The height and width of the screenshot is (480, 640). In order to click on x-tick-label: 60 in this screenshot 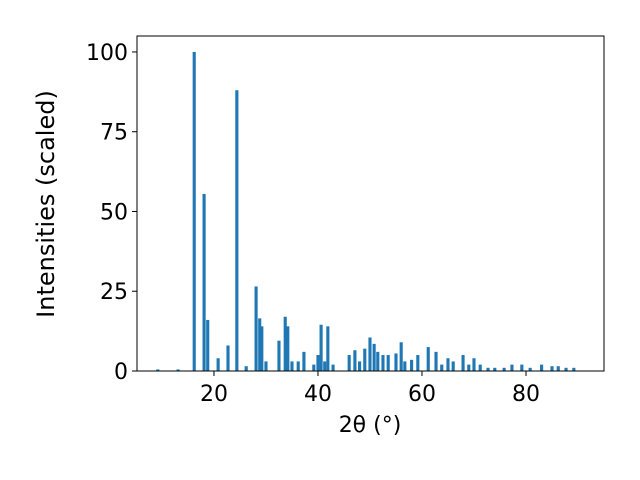, I will do `click(422, 394)`.